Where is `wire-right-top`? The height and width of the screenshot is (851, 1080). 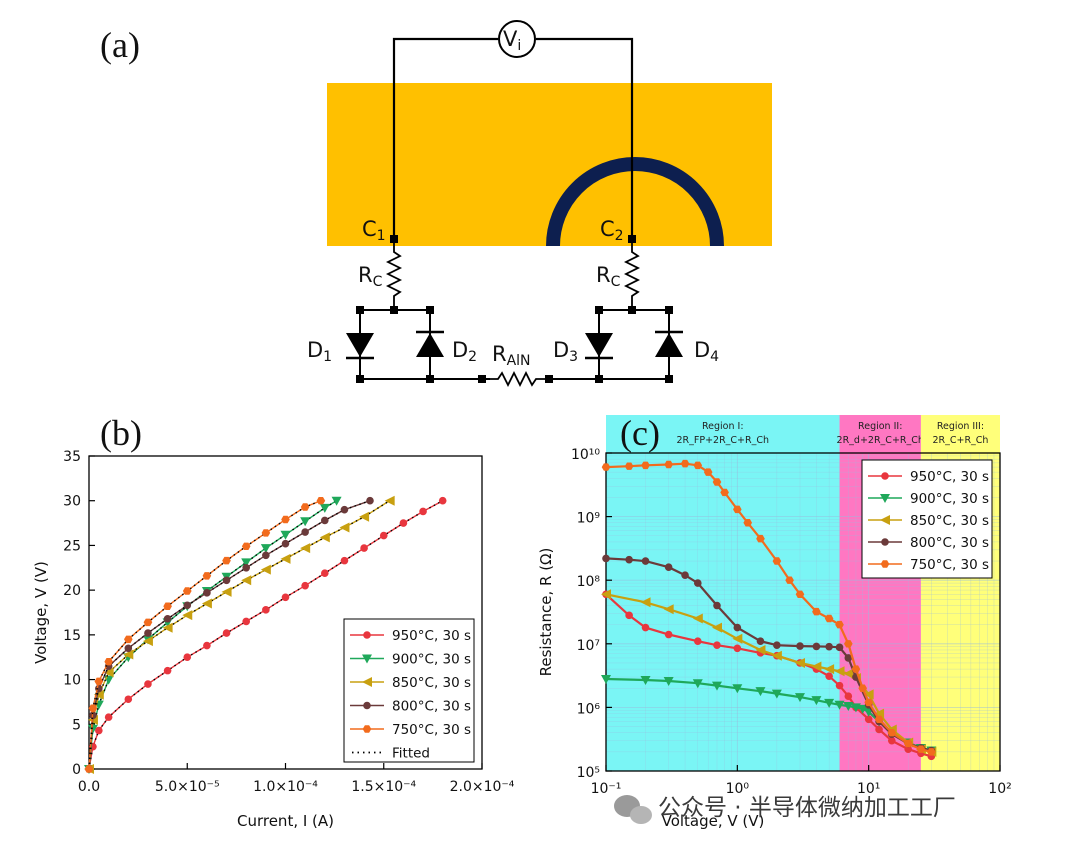
wire-right-top is located at coordinates (585, 138).